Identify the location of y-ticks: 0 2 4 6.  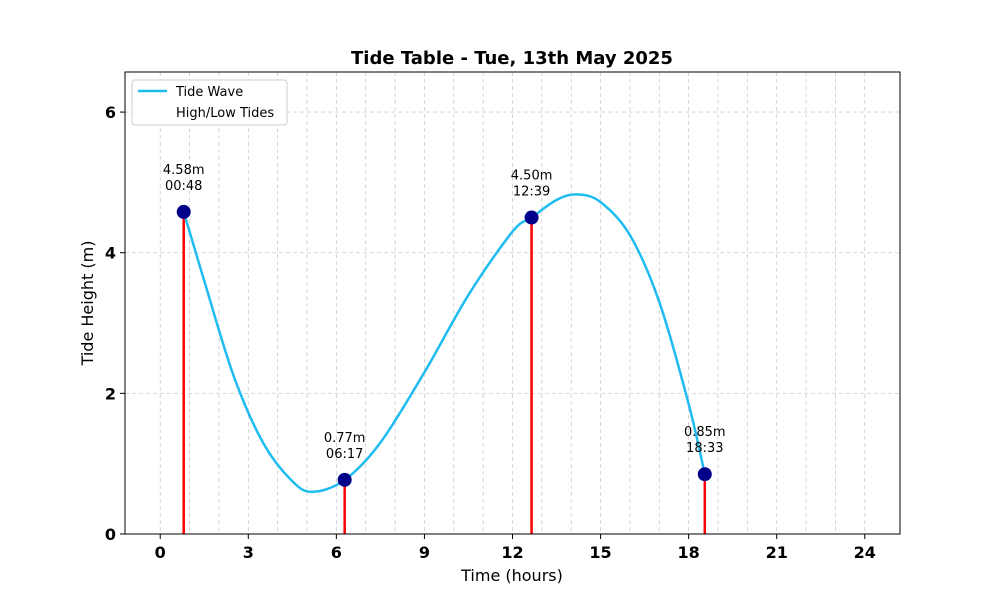
(115, 323).